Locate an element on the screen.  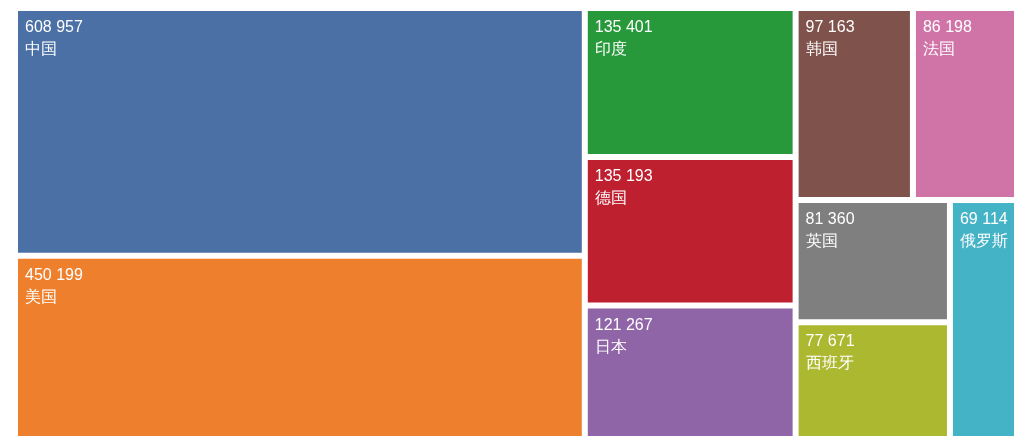
data-label: 121 267 is located at coordinates (623, 324).